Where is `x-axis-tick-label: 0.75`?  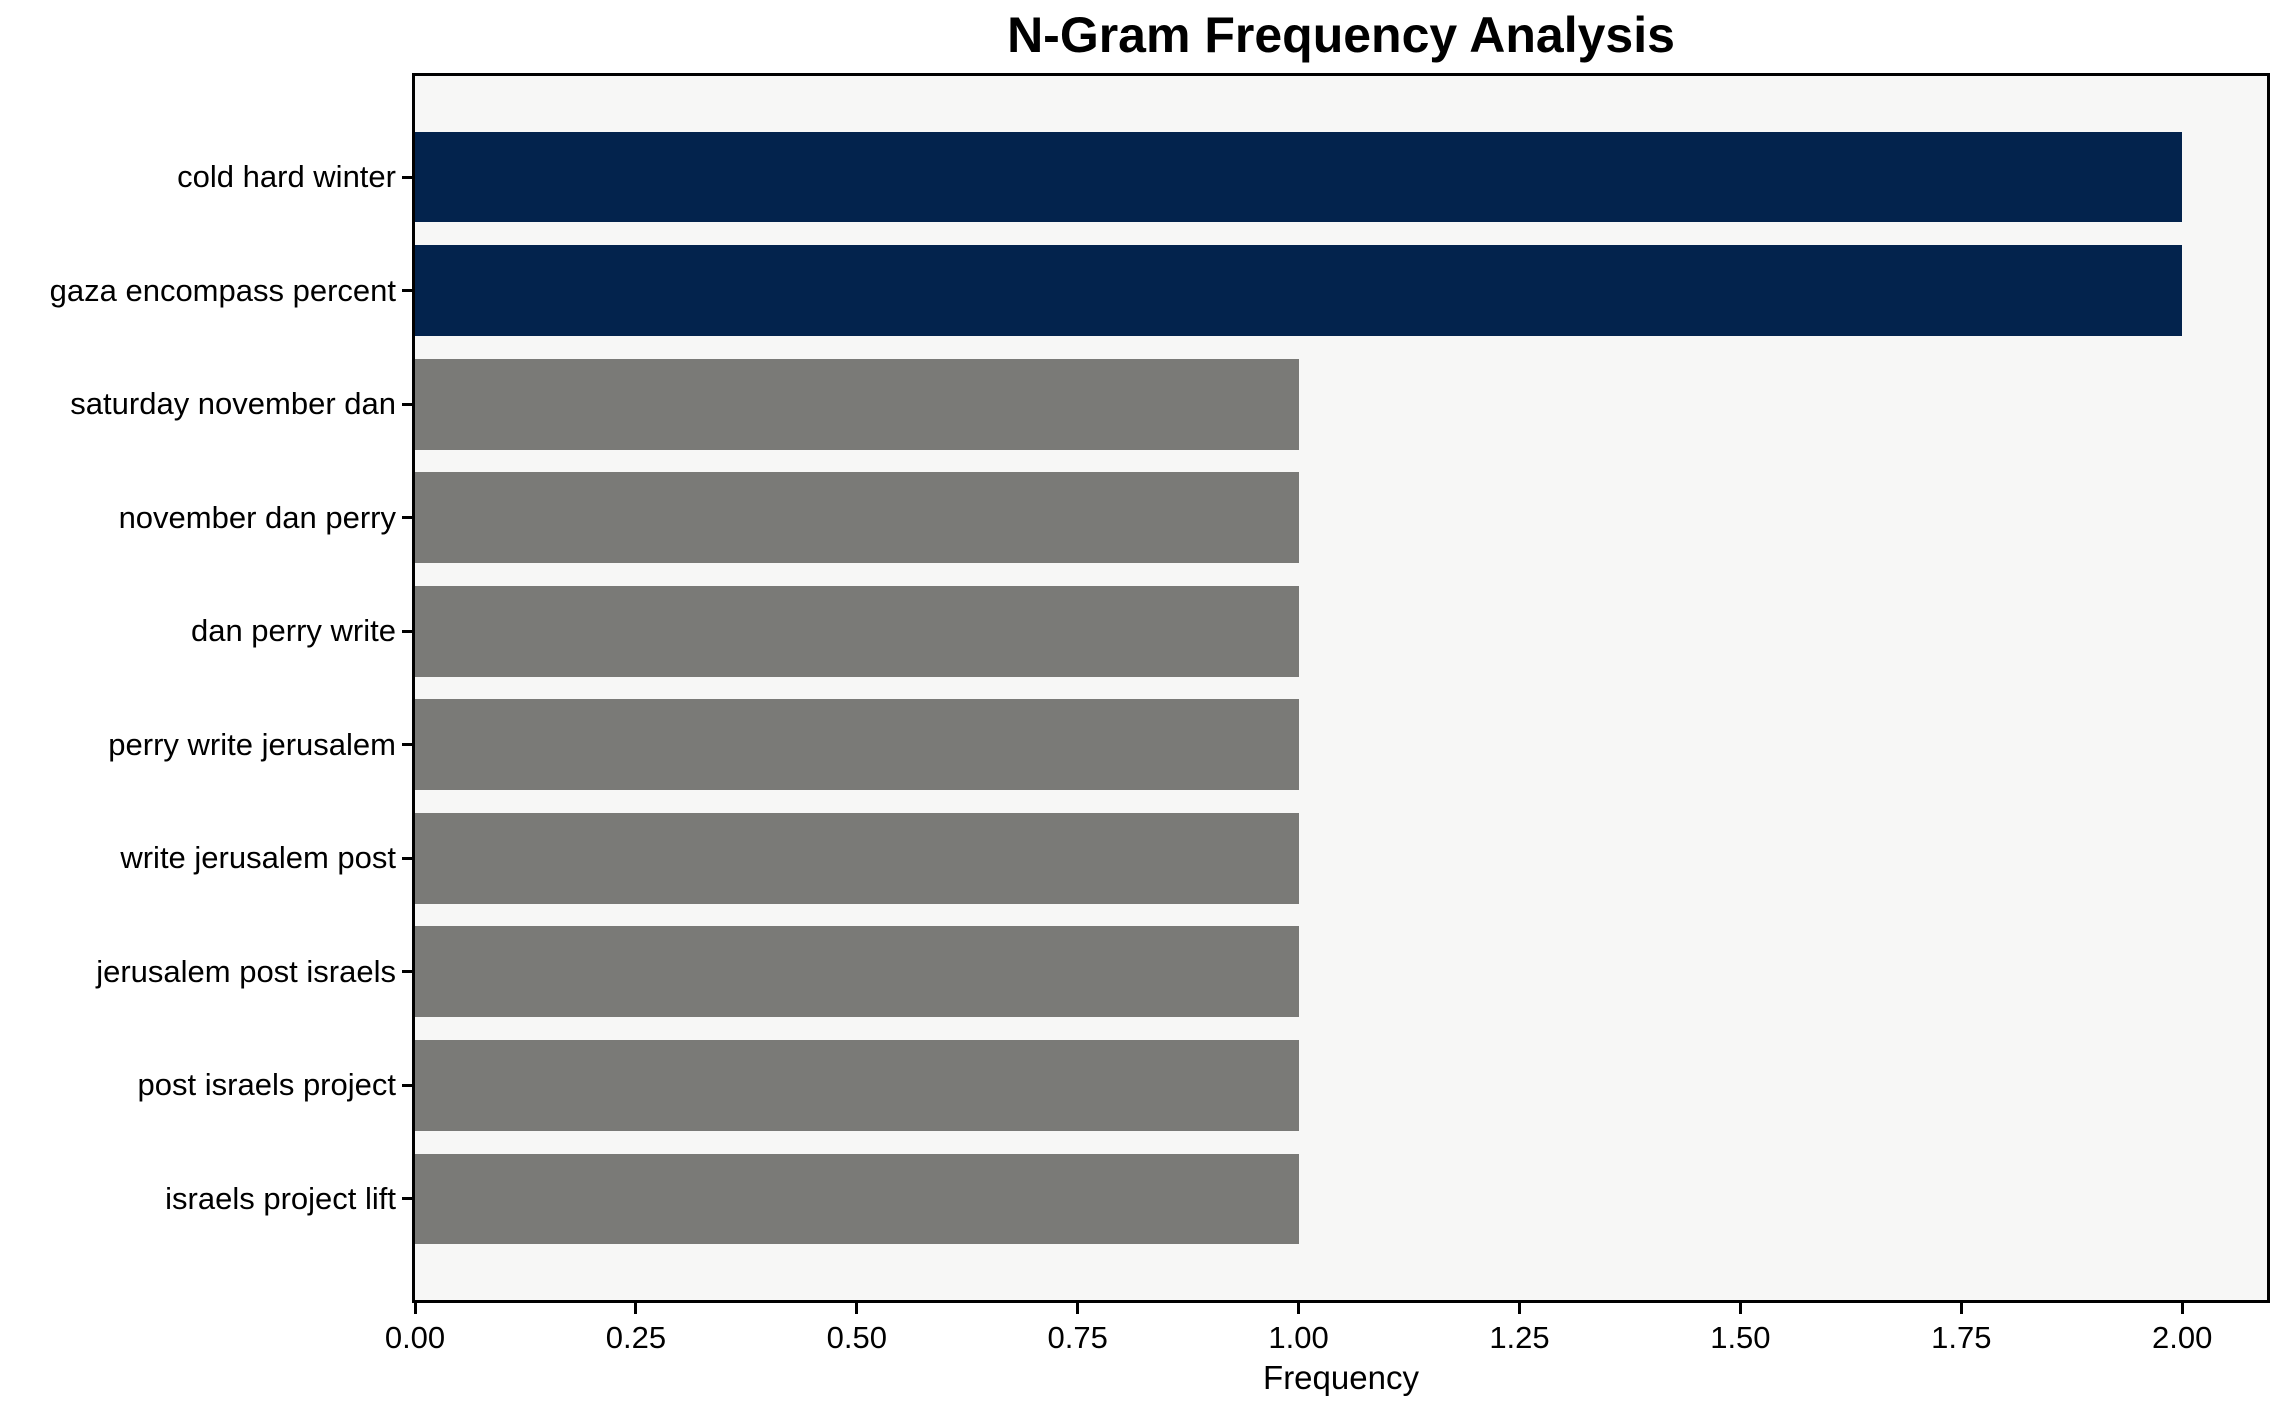
x-axis-tick-label: 0.75 is located at coordinates (1077, 1337).